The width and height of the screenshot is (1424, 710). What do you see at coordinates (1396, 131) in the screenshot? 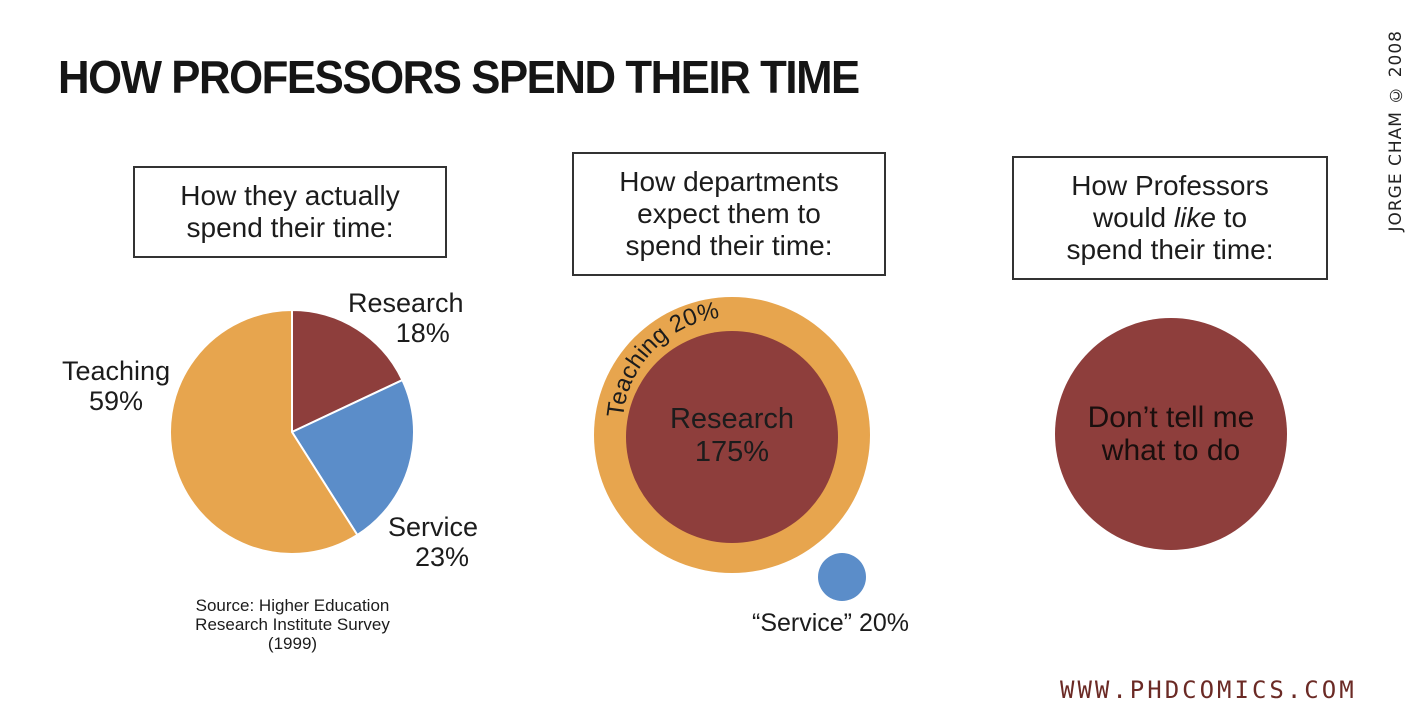
I see `author-credit: JORGE CHAM © 2008` at bounding box center [1396, 131].